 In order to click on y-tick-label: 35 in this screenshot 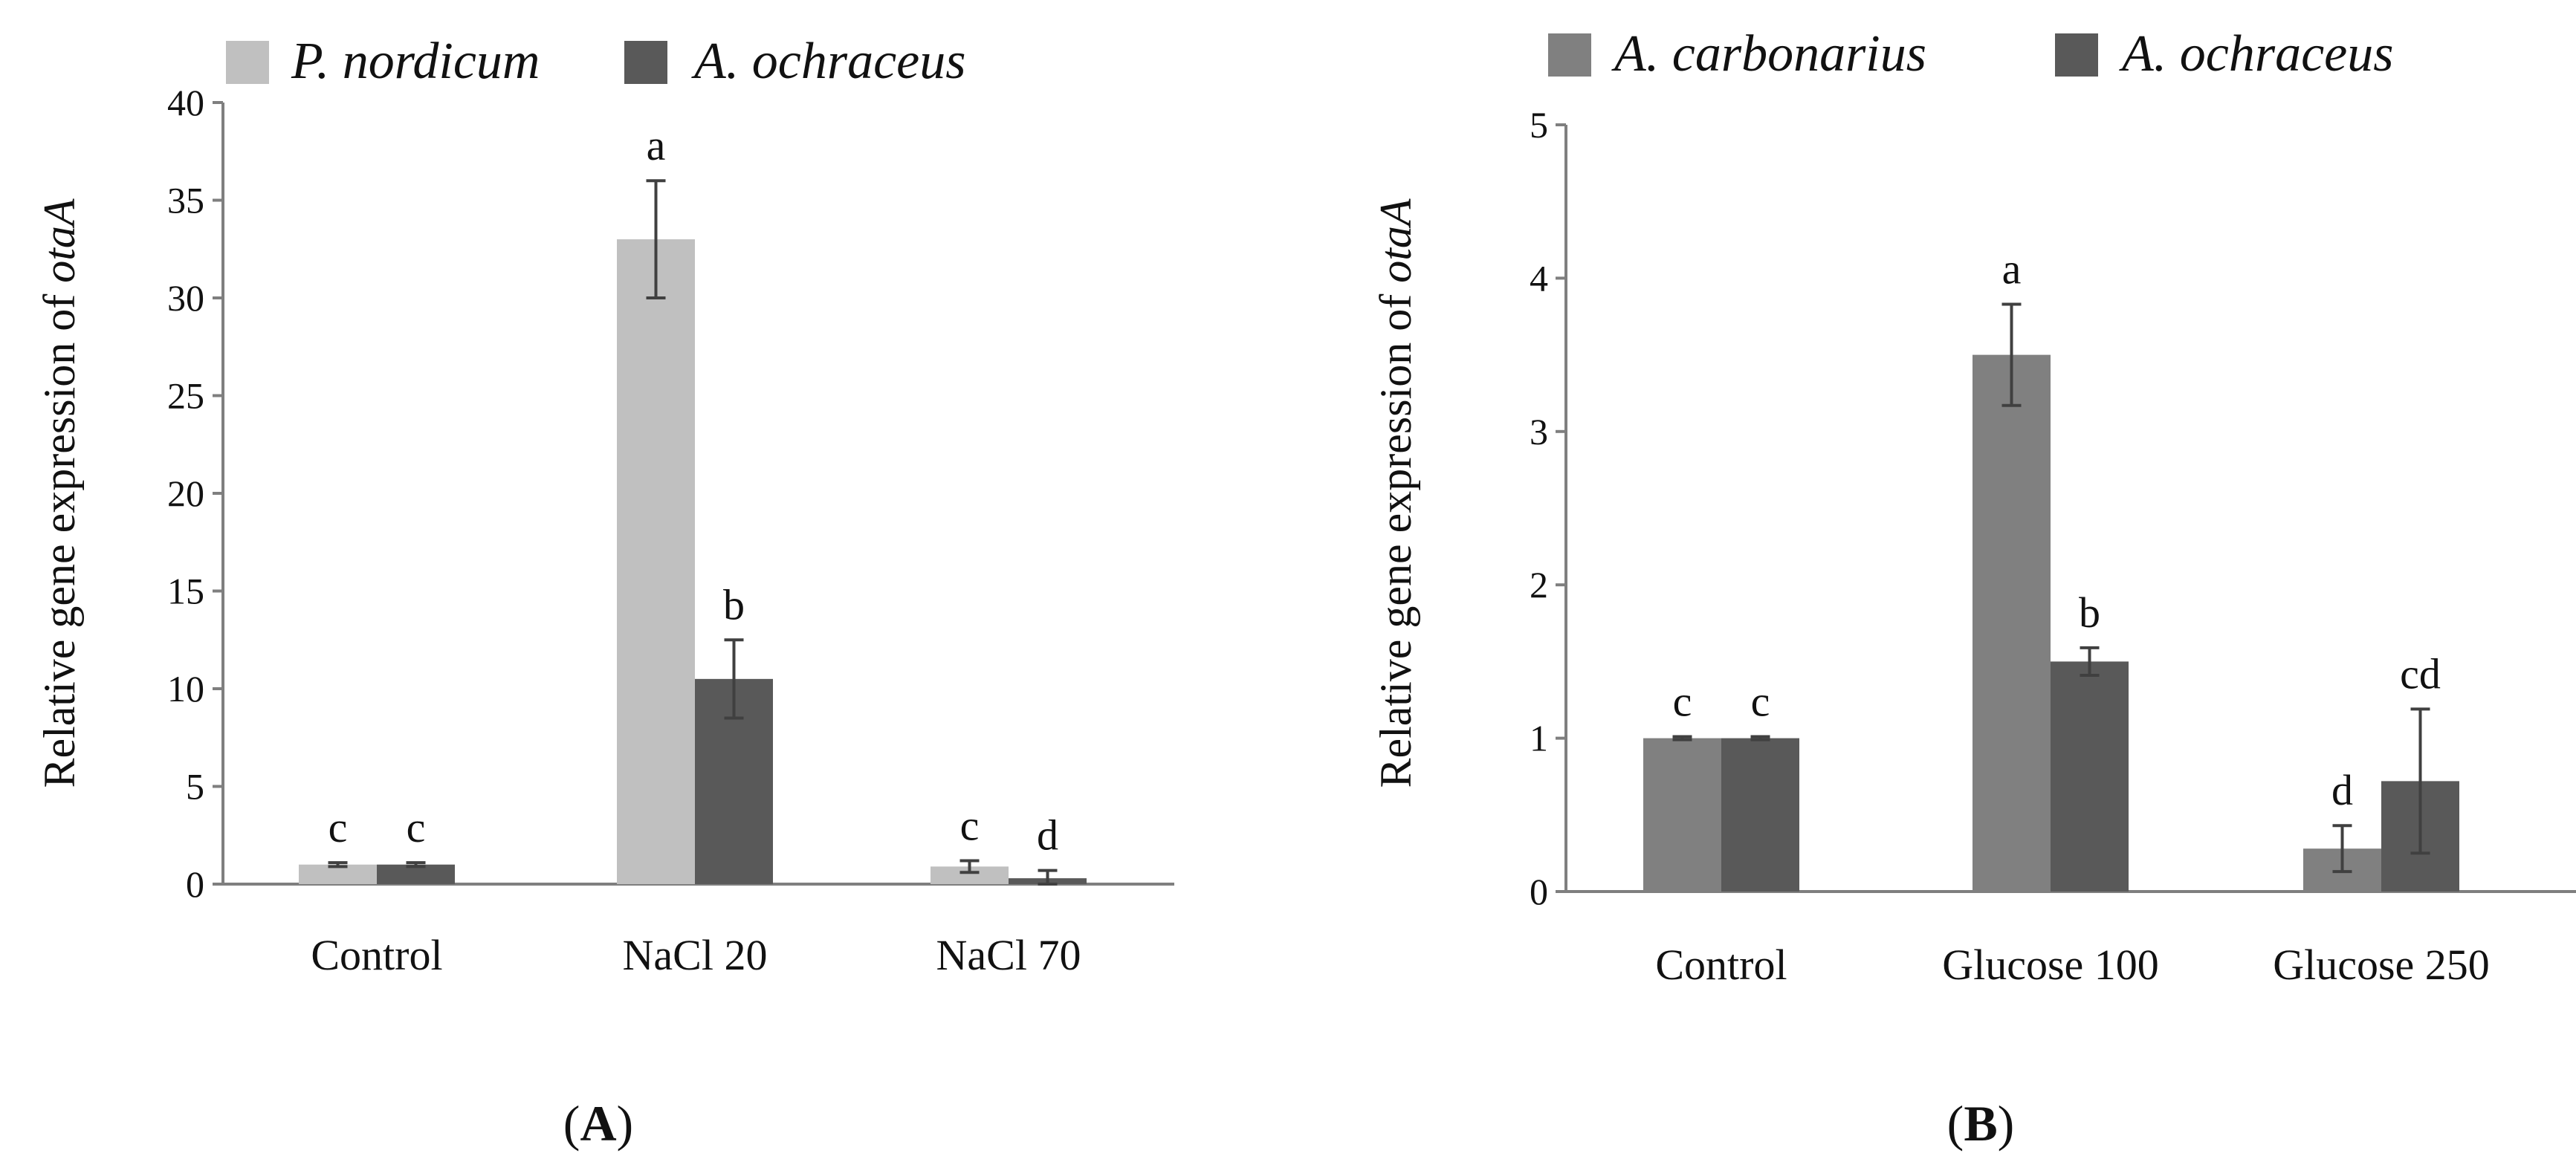, I will do `click(185, 201)`.